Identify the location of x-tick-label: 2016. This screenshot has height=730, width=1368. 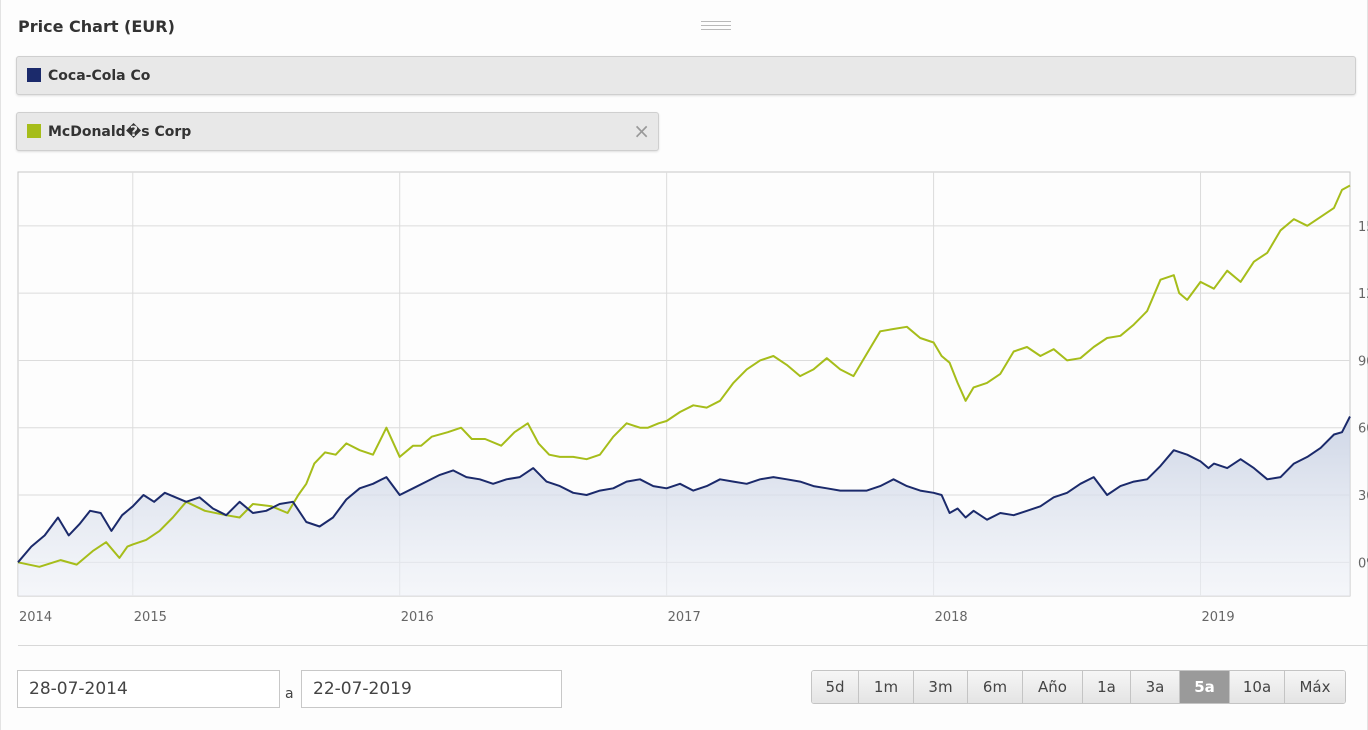
(417, 617).